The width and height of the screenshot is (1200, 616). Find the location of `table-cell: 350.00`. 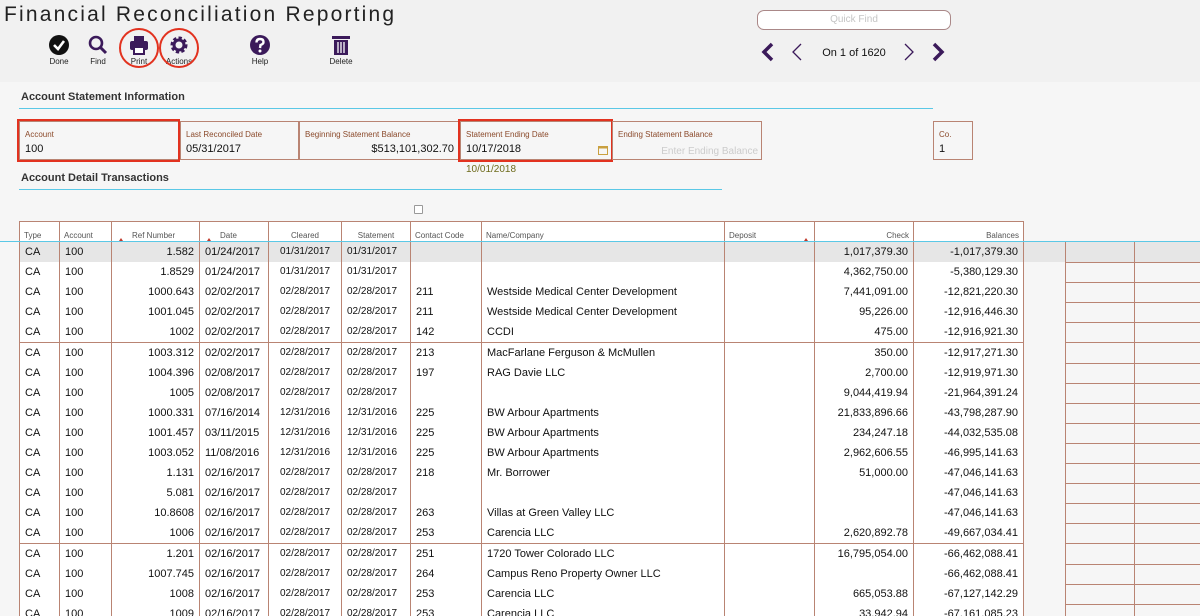

table-cell: 350.00 is located at coordinates (864, 353).